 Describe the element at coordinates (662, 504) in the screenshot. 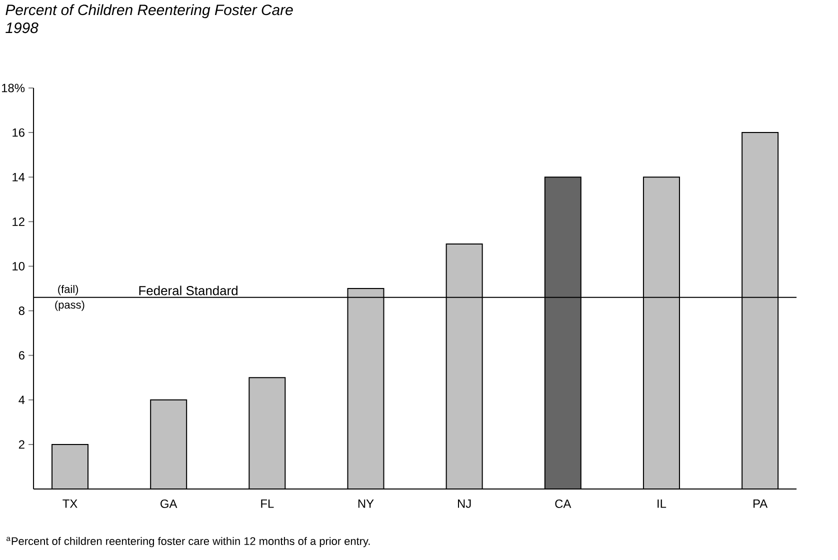

I see `x-tick-label: IL` at that location.